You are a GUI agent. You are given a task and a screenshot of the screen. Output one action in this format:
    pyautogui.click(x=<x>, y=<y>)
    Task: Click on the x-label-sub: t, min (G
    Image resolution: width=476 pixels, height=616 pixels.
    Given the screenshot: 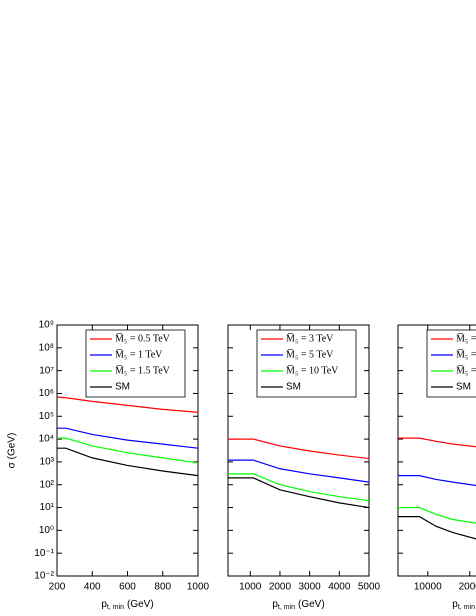 What is the action you would take?
    pyautogui.click(x=467, y=607)
    